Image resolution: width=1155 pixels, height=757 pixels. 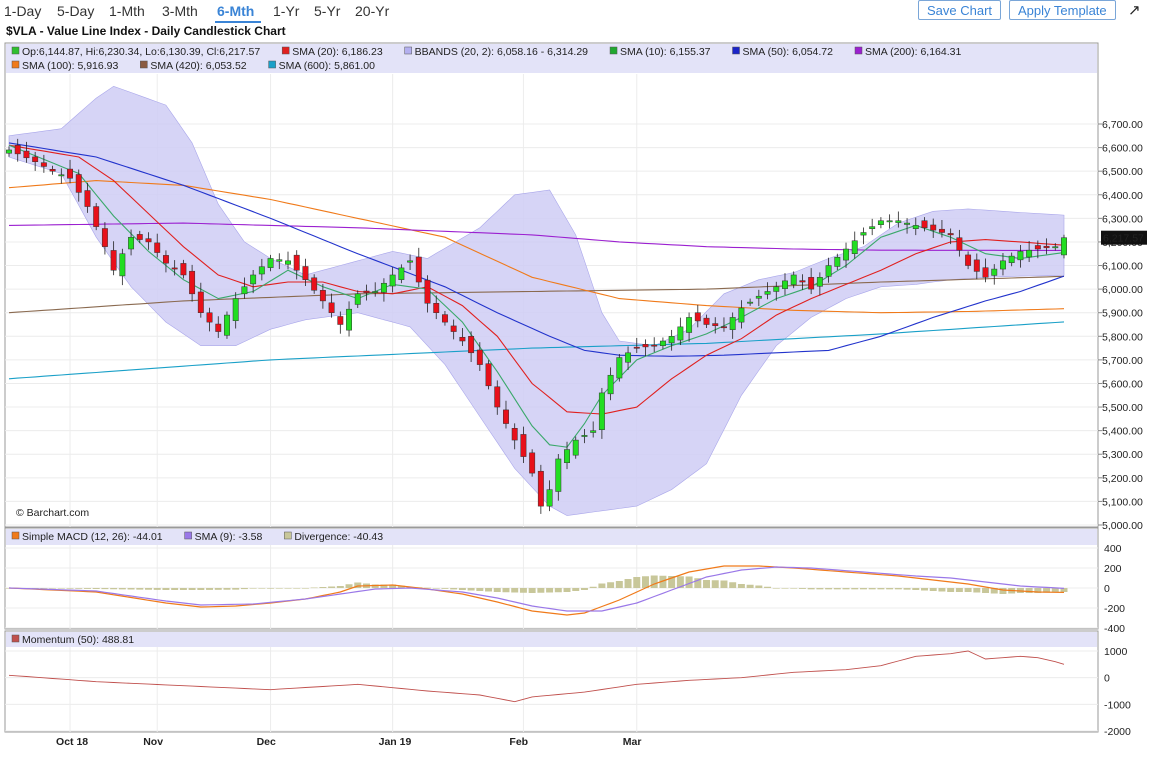 I want to click on period-3-mth: 3-Mth, so click(x=180, y=11).